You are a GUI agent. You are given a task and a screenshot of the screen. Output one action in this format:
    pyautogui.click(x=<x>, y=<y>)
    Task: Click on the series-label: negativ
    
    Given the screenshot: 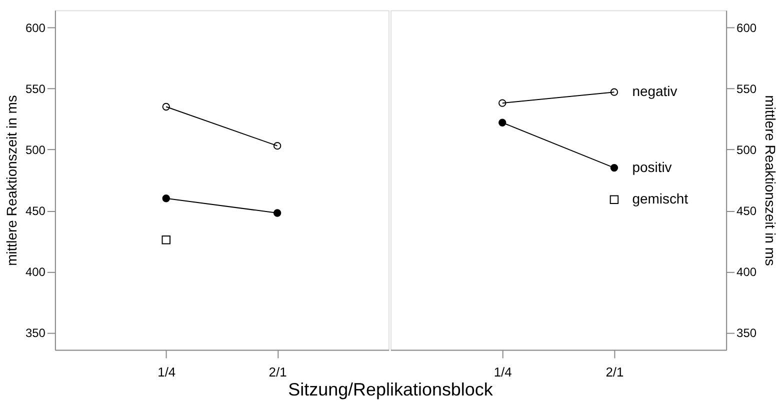 What is the action you would take?
    pyautogui.click(x=655, y=91)
    